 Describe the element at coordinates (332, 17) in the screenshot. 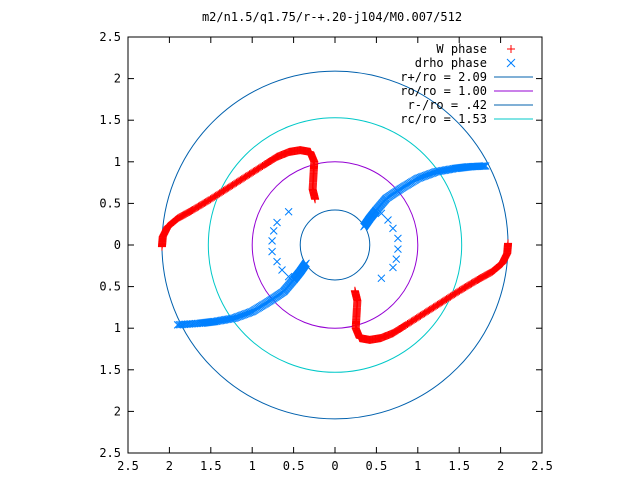

I see `chart-title: m2/n1.5/q1.75/r-+.20-j104/M0.007/512` at that location.